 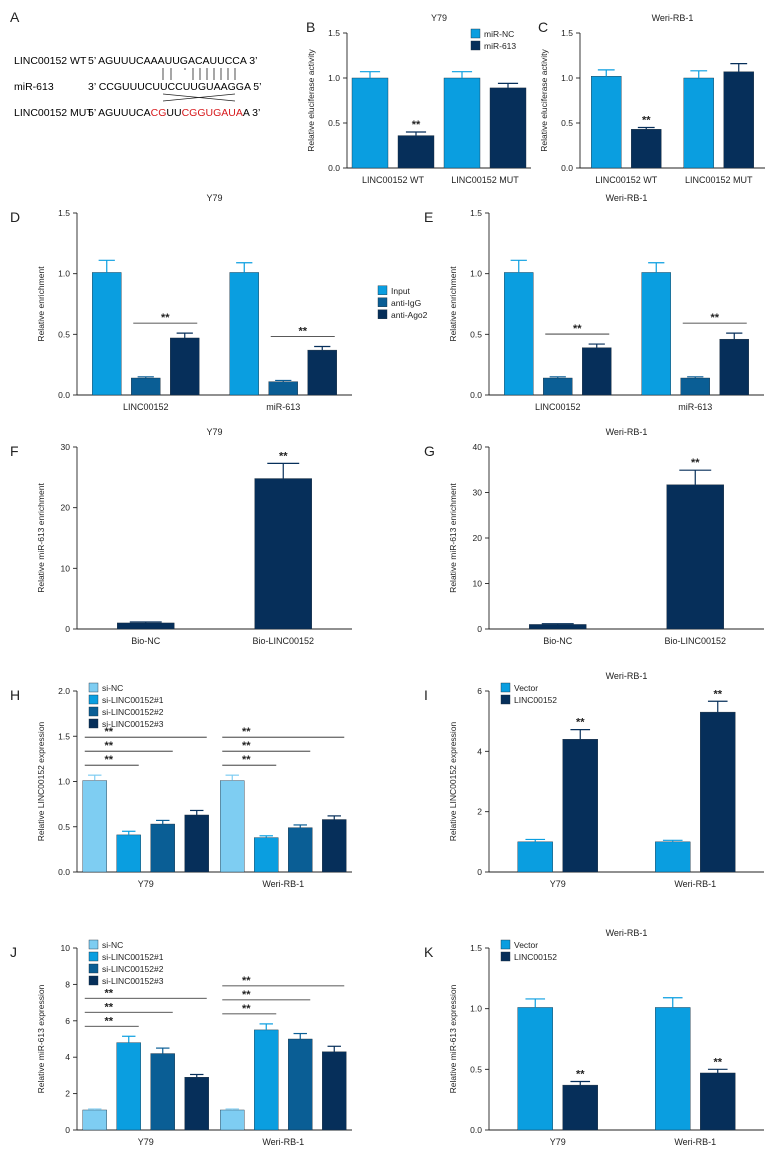 I want to click on y-tick-label: 2, so click(x=67, y=1094).